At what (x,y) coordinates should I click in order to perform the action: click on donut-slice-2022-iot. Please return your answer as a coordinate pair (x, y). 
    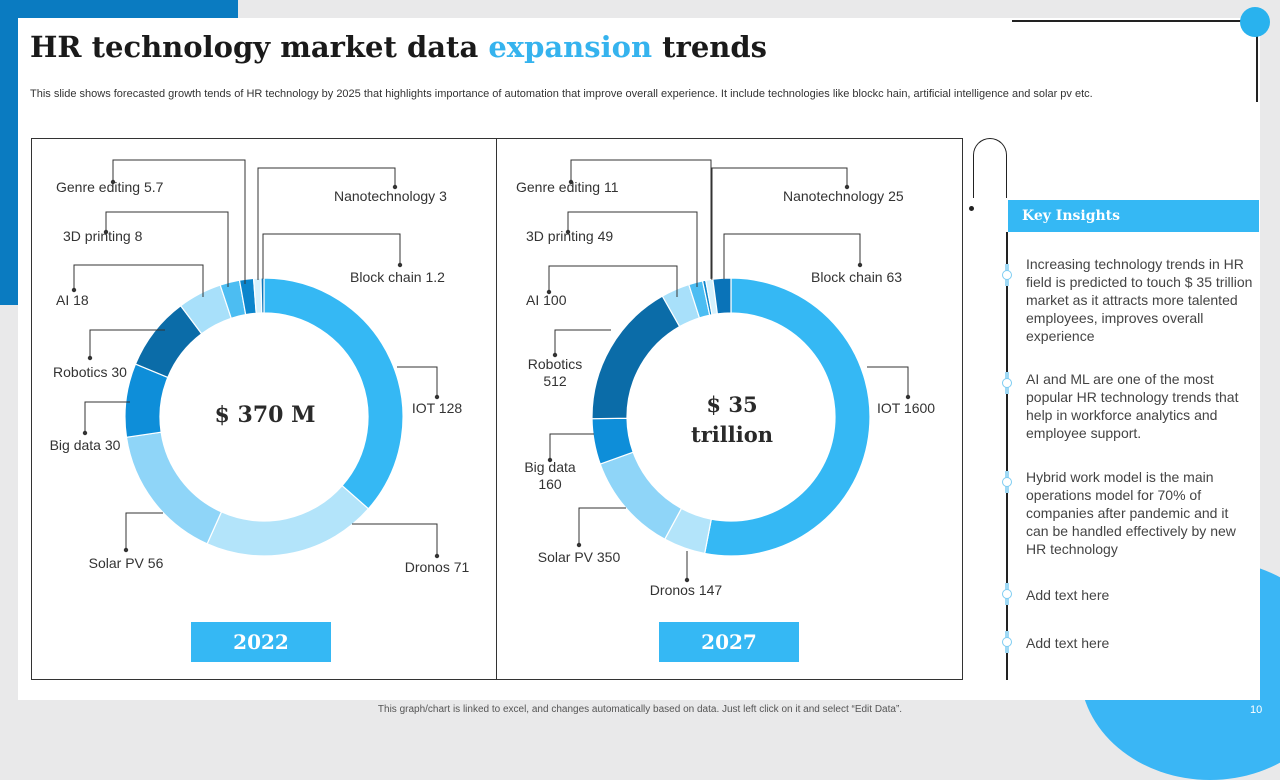
    Looking at the image, I should click on (333, 393).